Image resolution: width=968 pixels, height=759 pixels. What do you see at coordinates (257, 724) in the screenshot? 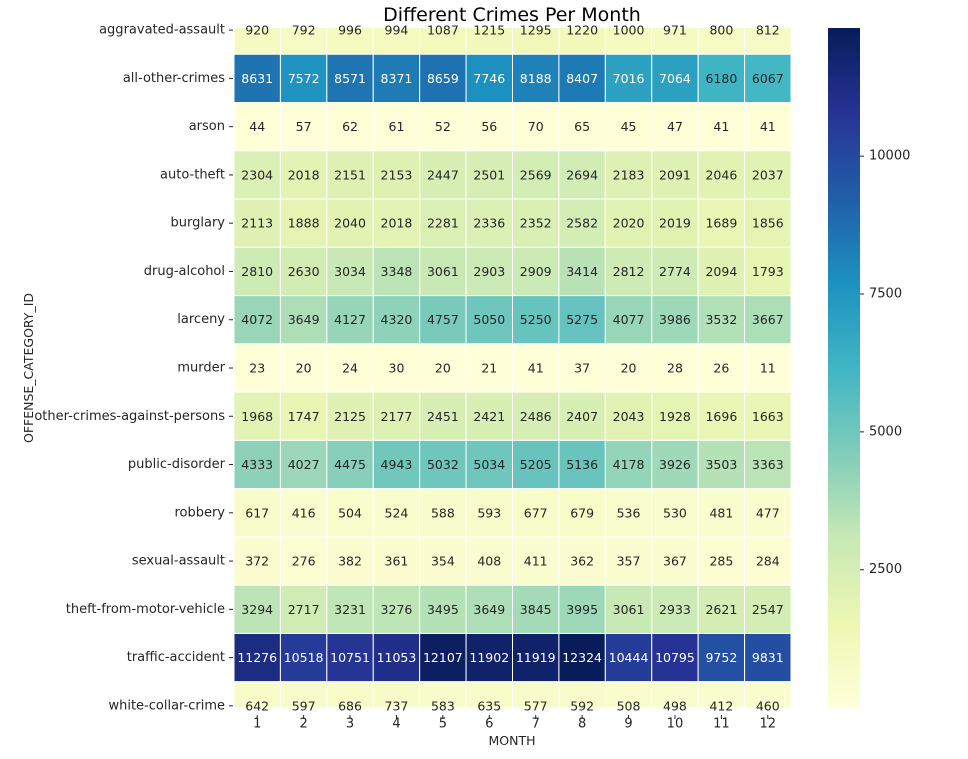
I see `x-tick-label: 1` at bounding box center [257, 724].